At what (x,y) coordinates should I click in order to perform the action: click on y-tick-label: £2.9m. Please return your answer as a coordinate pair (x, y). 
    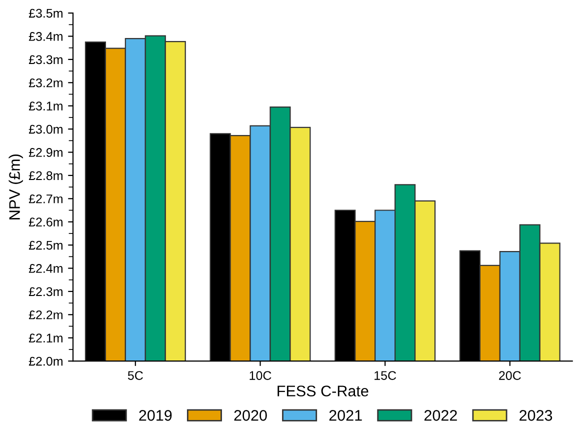
    Looking at the image, I should click on (45, 152).